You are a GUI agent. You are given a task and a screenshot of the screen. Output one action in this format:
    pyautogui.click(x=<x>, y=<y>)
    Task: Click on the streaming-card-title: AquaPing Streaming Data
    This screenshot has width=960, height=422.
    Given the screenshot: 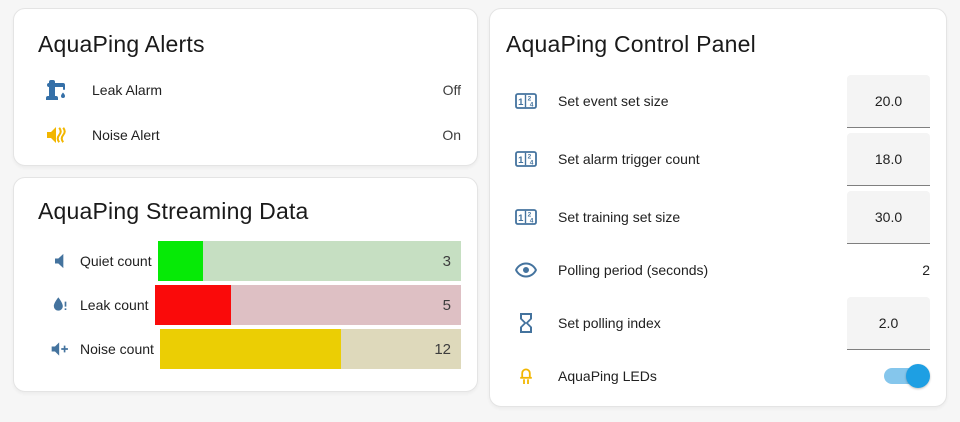 What is the action you would take?
    pyautogui.click(x=173, y=211)
    